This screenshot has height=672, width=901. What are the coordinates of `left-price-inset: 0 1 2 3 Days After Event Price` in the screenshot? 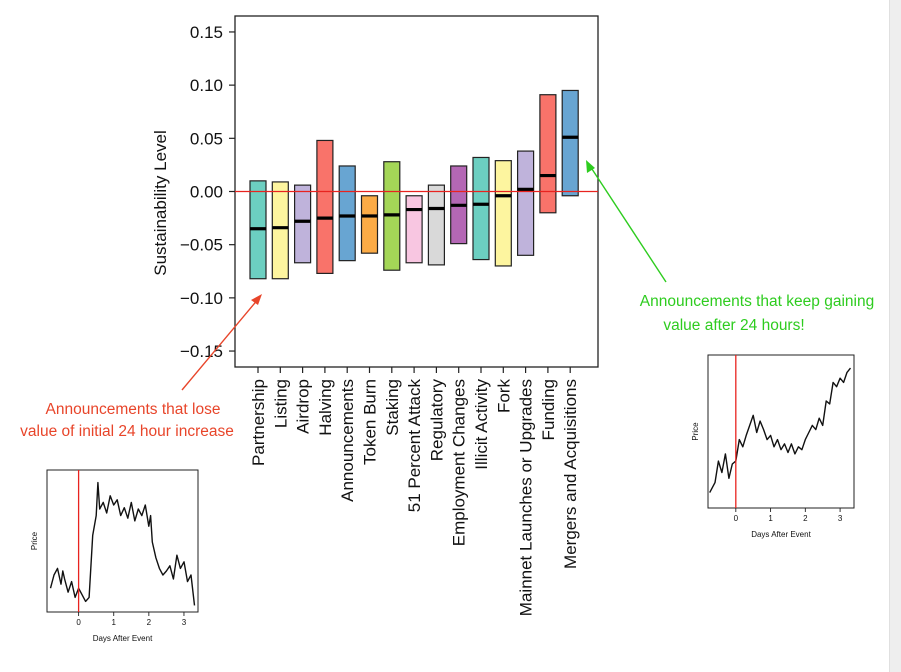 It's located at (114, 556).